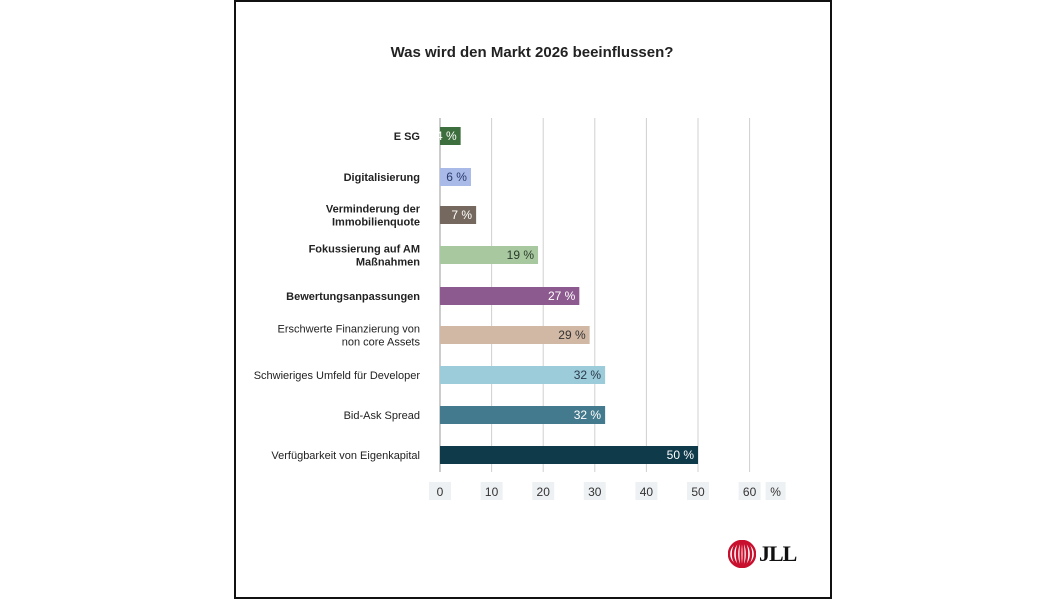 The width and height of the screenshot is (1064, 599). I want to click on logo-text: JLL, so click(778, 553).